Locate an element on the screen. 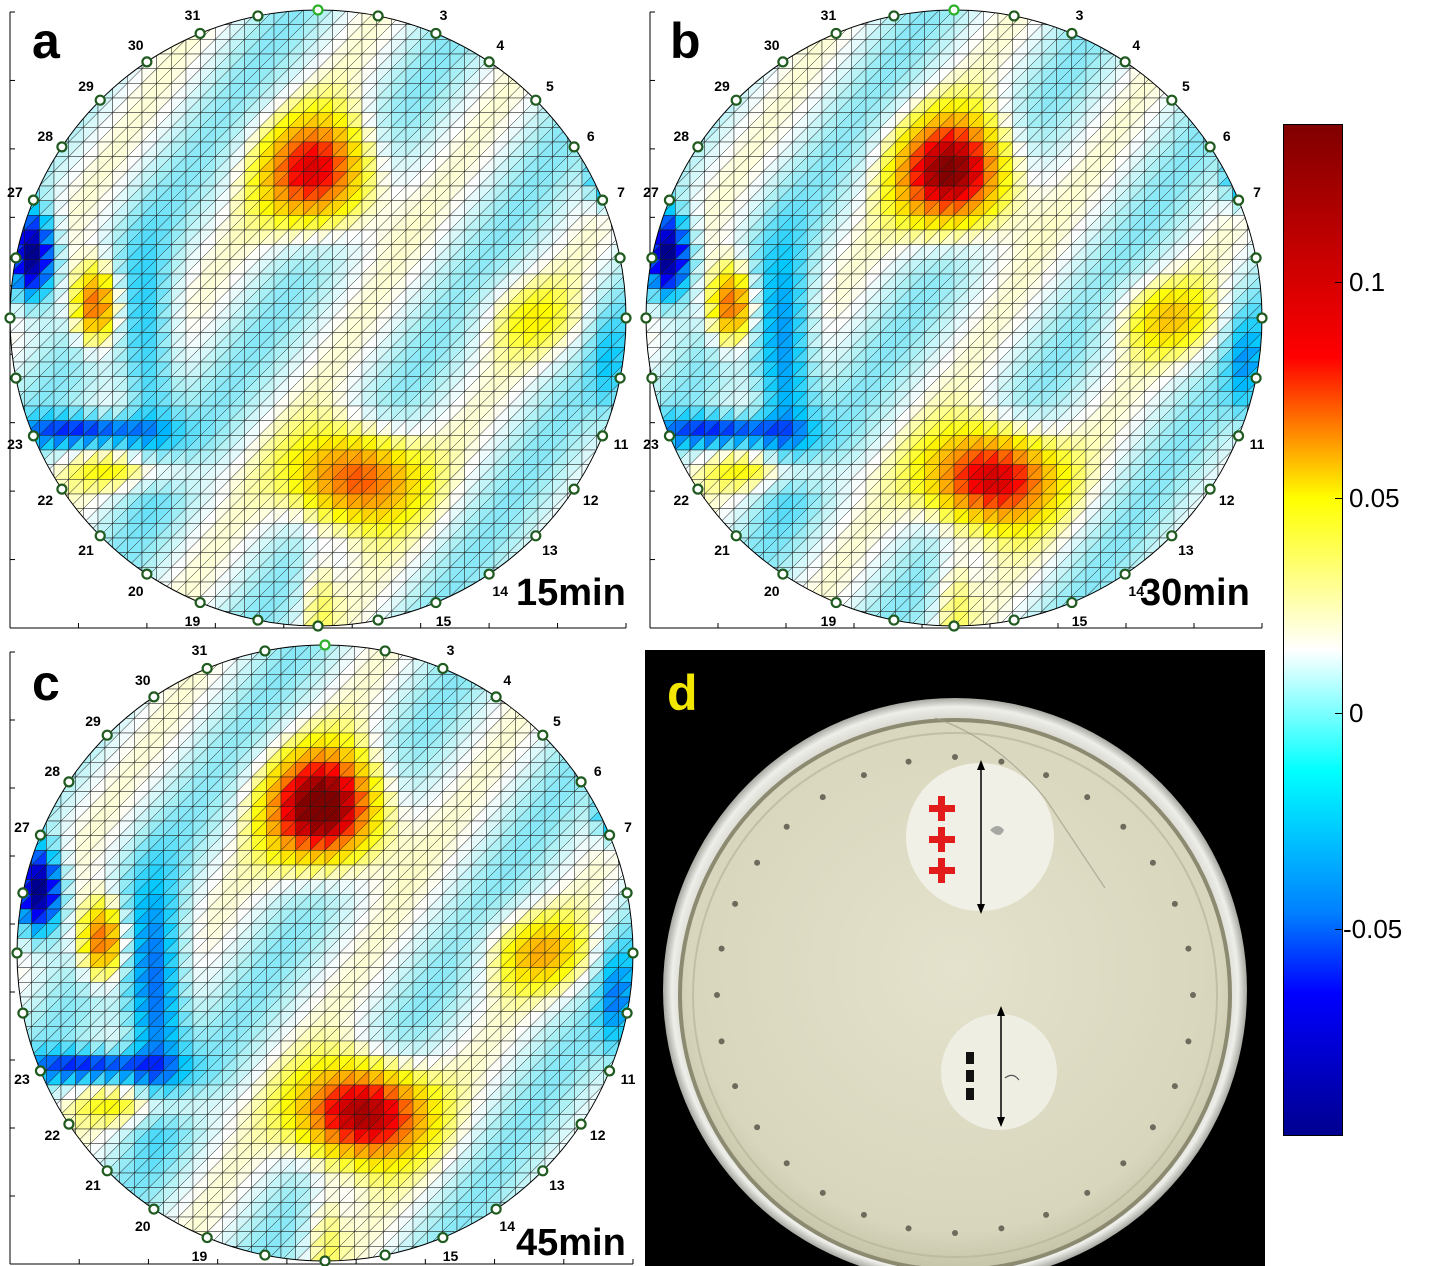 Image resolution: width=1429 pixels, height=1266 pixels. time-label: 15min is located at coordinates (571, 593).